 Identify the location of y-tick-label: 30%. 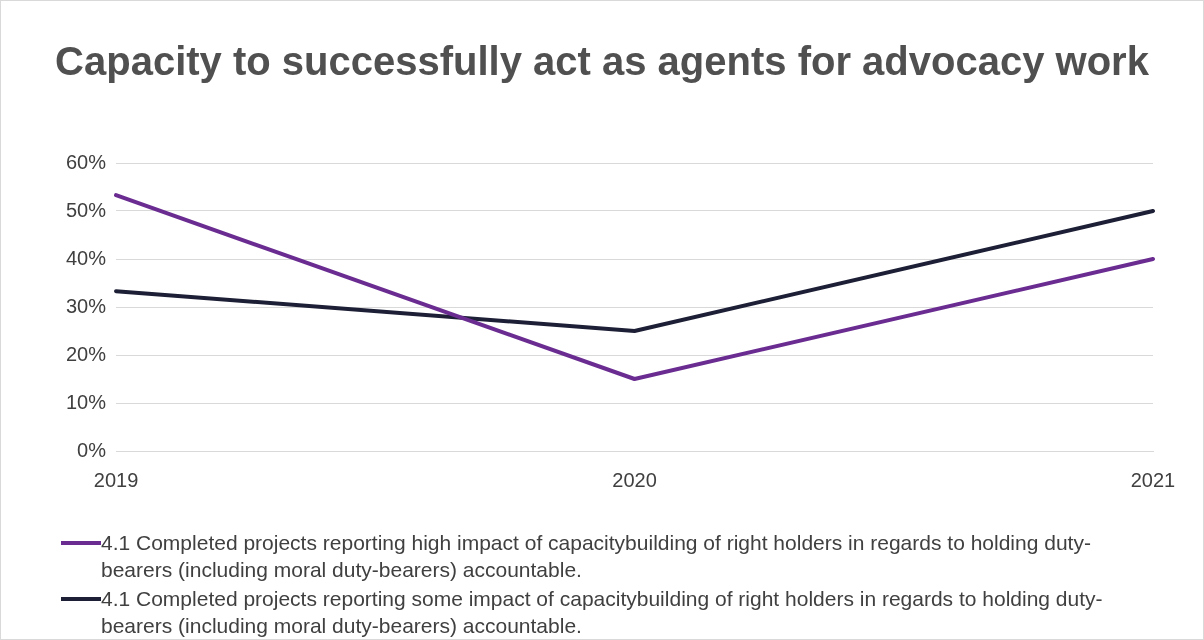
(86, 305).